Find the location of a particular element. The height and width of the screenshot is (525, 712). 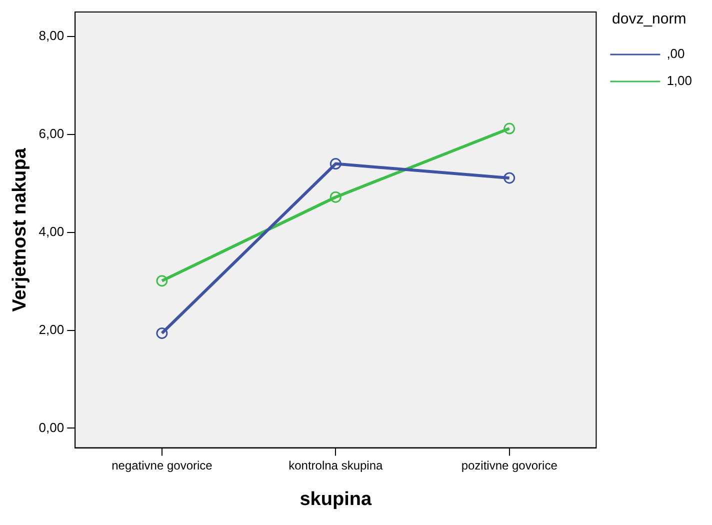

legend-title: dovz_norm is located at coordinates (649, 19).